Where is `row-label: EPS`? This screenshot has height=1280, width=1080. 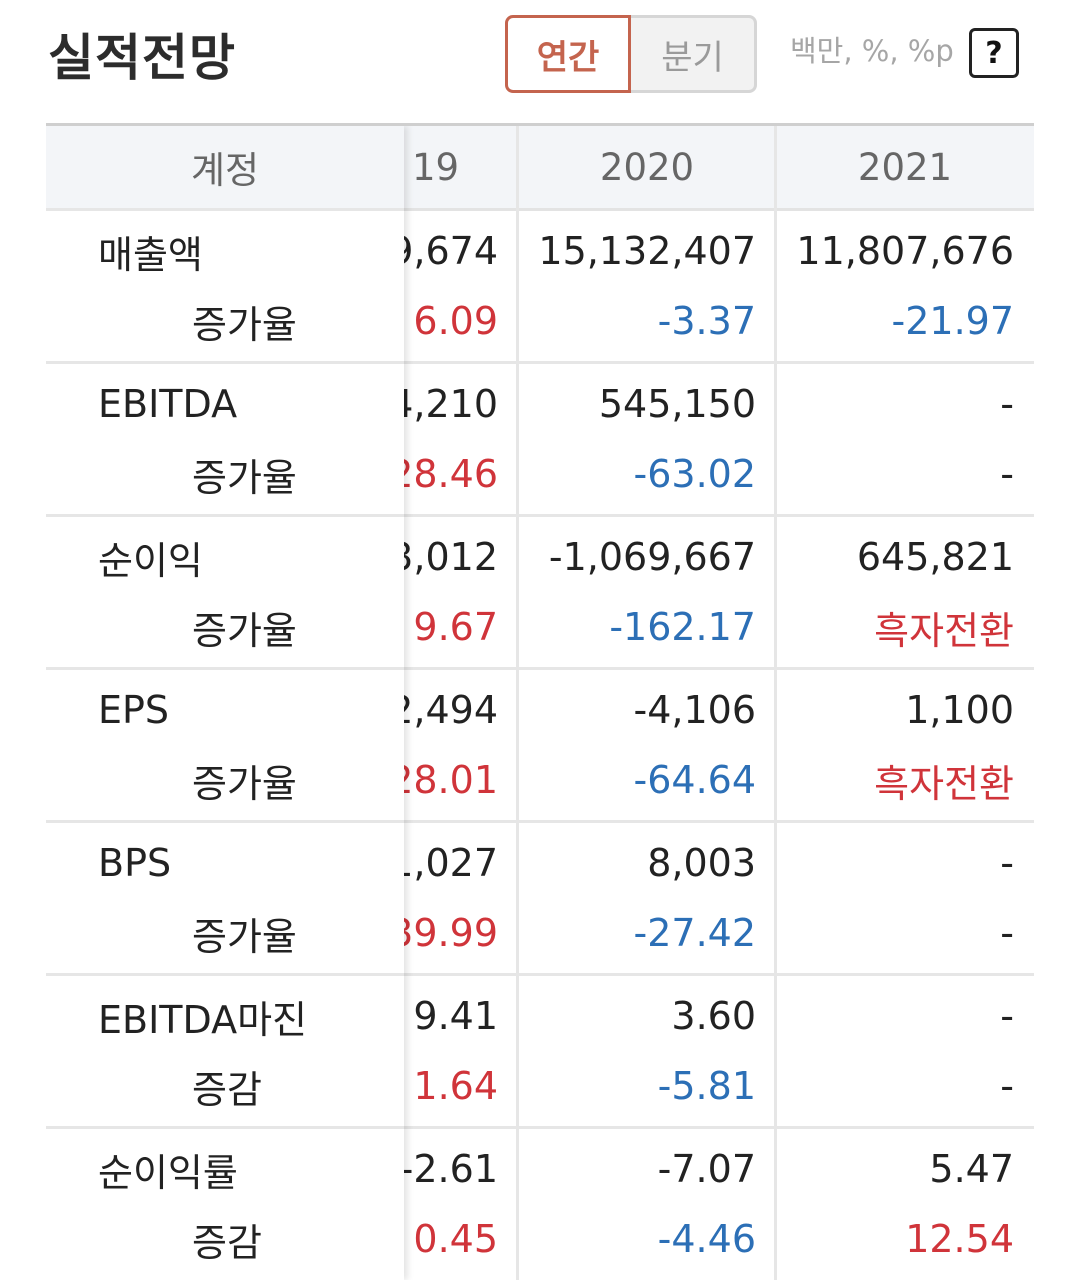 row-label: EPS is located at coordinates (134, 710).